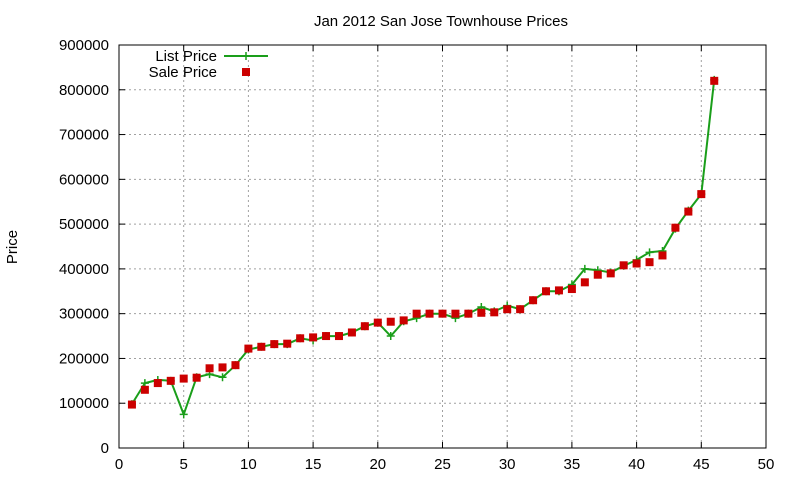 This screenshot has width=800, height=480. Describe the element at coordinates (766, 464) in the screenshot. I see `x-tick-label: 50` at that location.